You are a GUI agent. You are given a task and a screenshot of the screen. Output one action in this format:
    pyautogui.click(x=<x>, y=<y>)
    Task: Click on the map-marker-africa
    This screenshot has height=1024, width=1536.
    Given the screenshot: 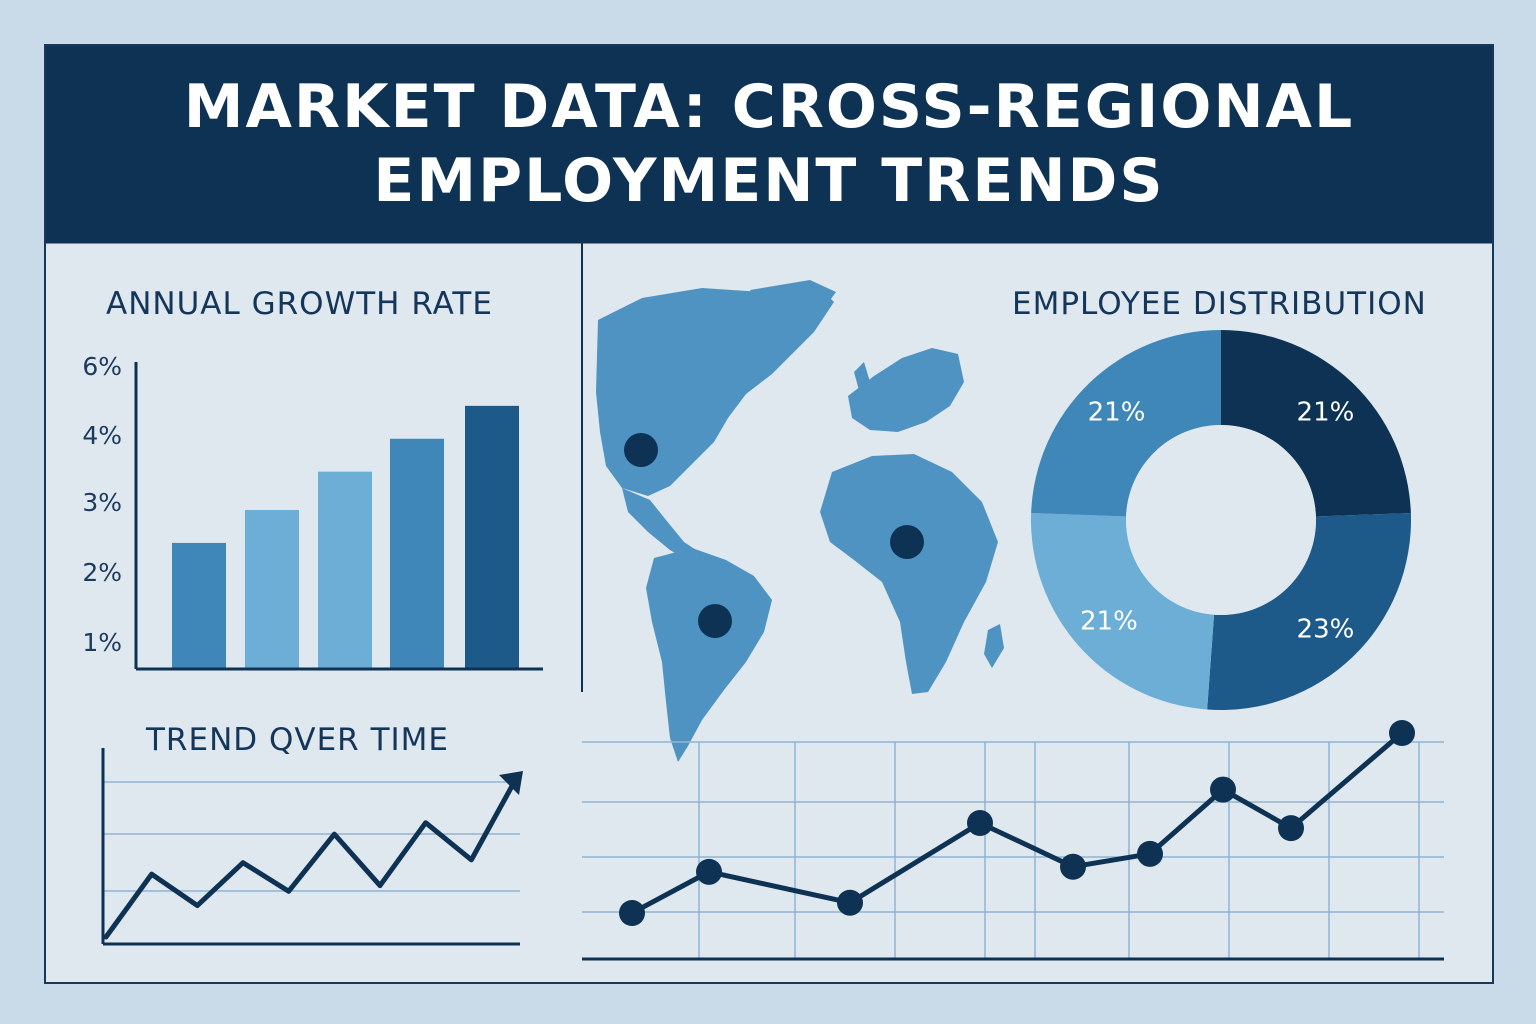 What is the action you would take?
    pyautogui.click(x=907, y=542)
    